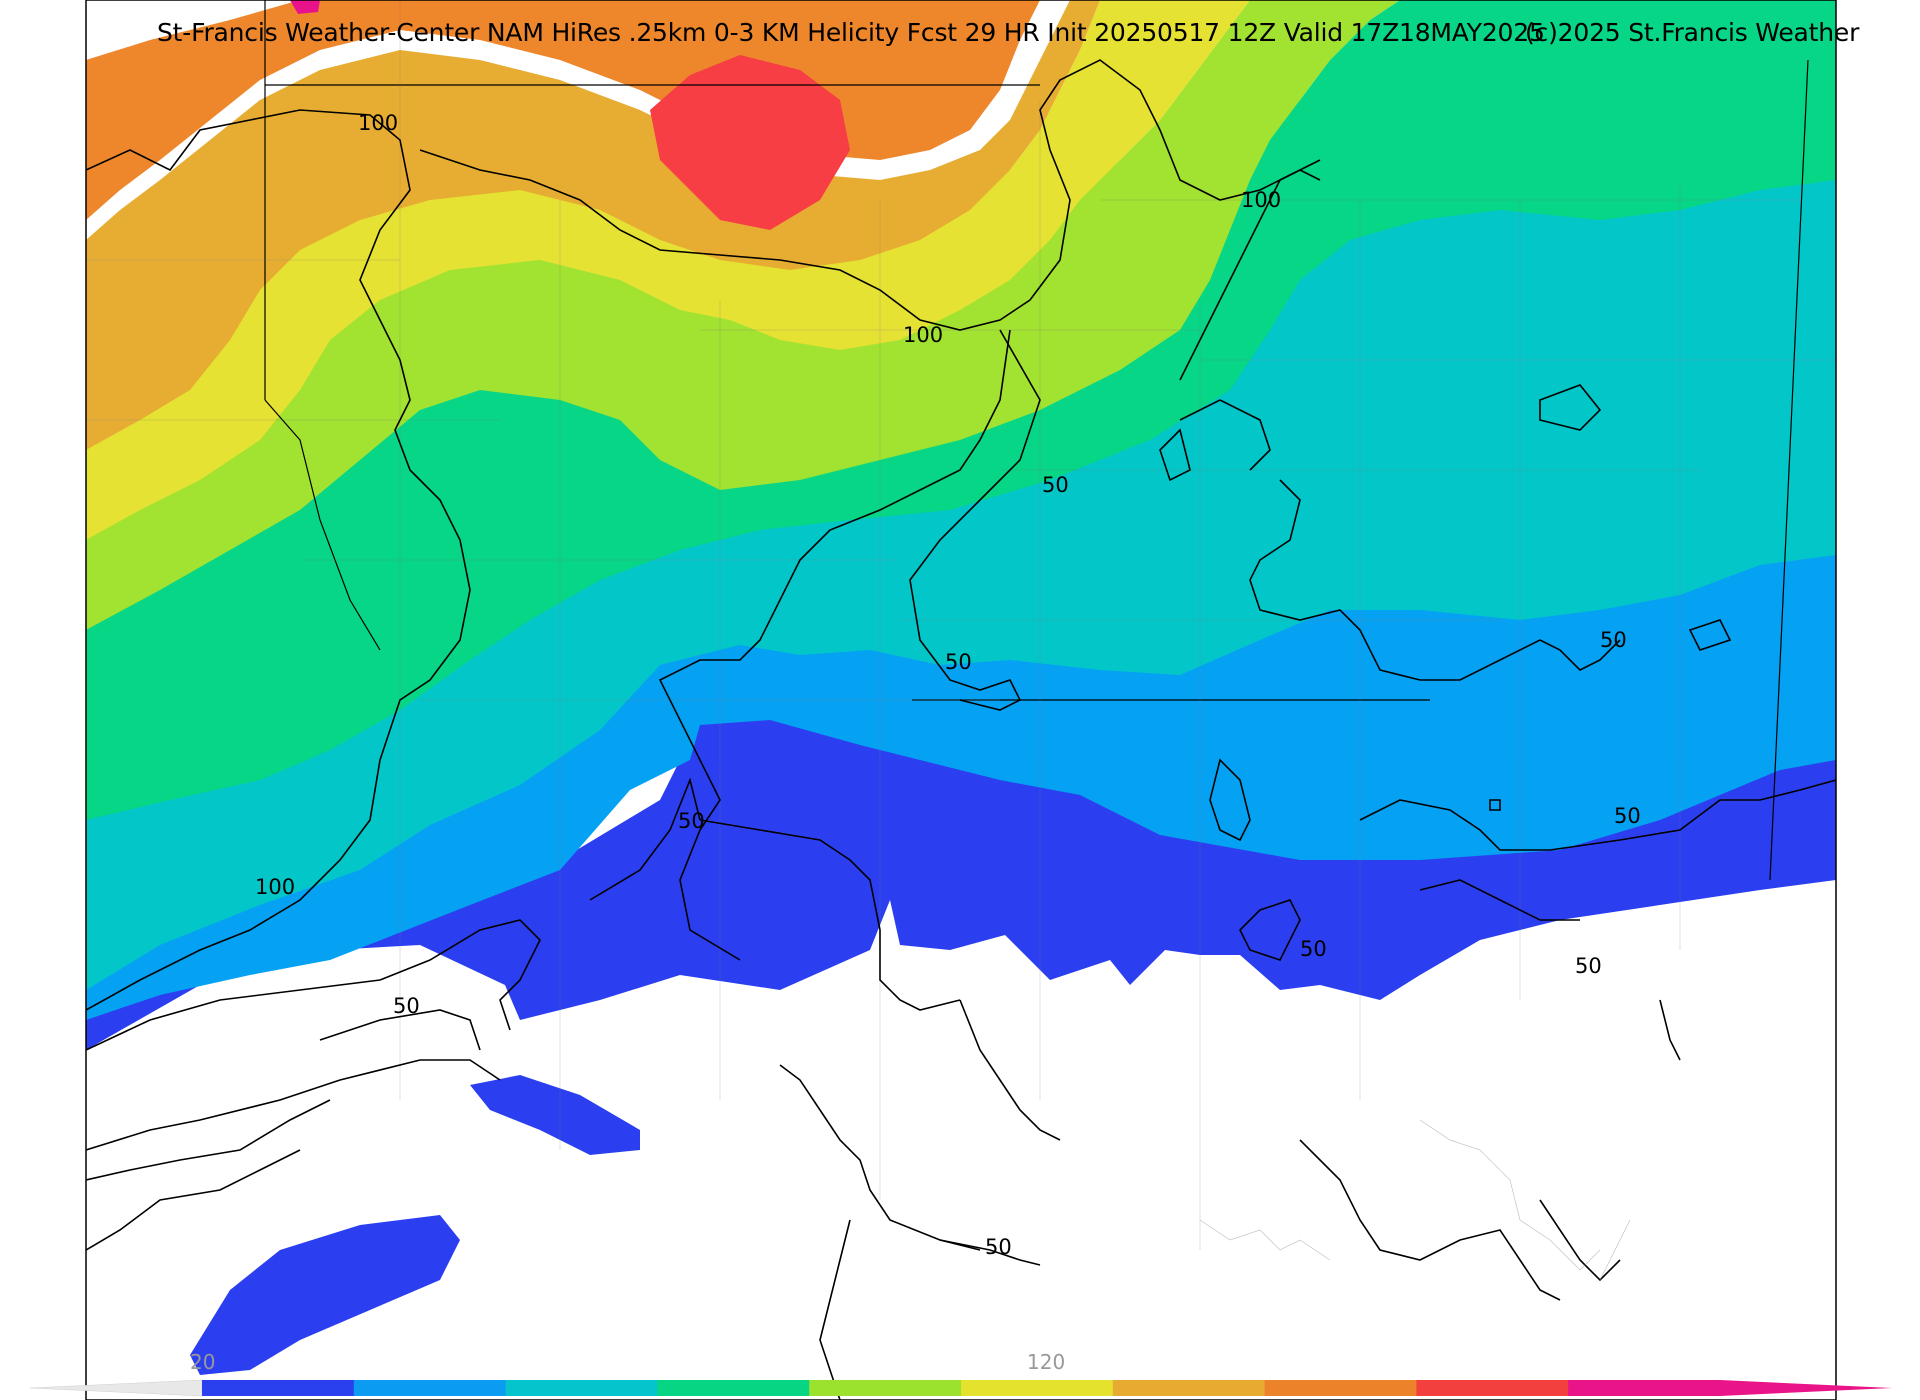 The height and width of the screenshot is (1400, 1920). I want to click on colorbar-tick-min: 20, so click(203, 1362).